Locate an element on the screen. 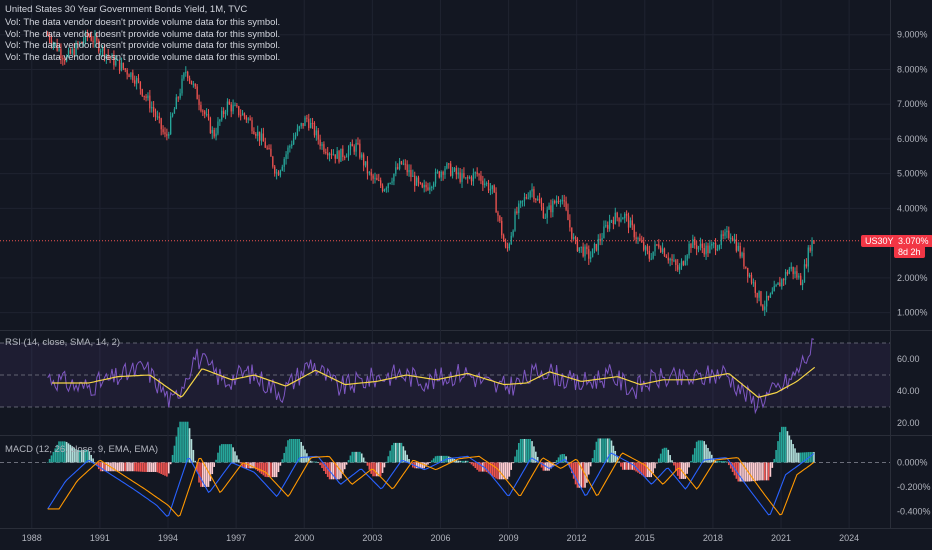  rsi-tick-label: 20.00 is located at coordinates (908, 423).